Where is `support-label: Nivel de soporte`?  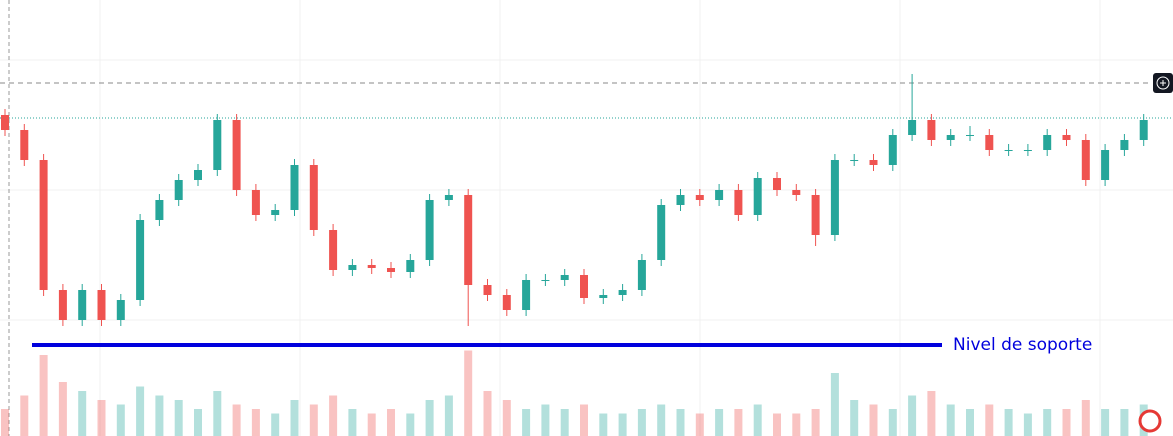 support-label: Nivel de soporte is located at coordinates (1022, 345).